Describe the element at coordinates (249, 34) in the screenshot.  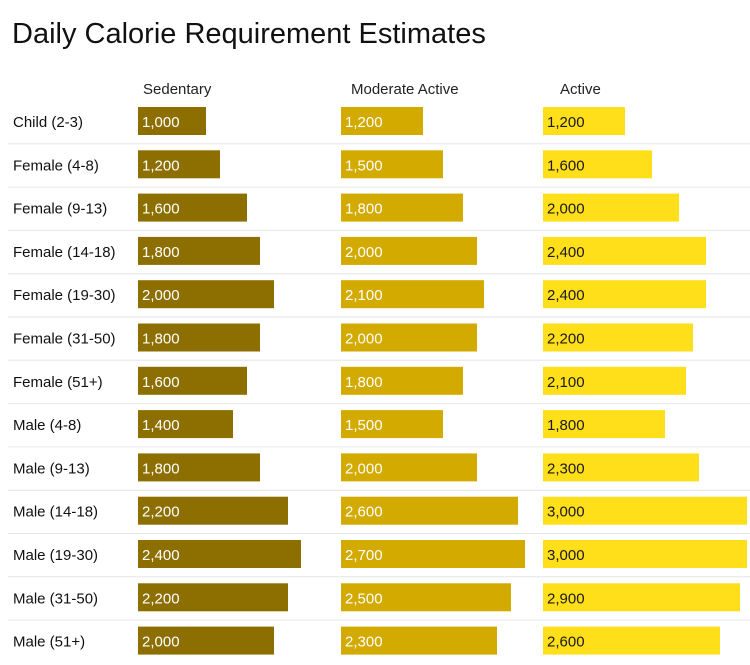
I see `chart-title: Daily Calorie Requirement Estimates` at that location.